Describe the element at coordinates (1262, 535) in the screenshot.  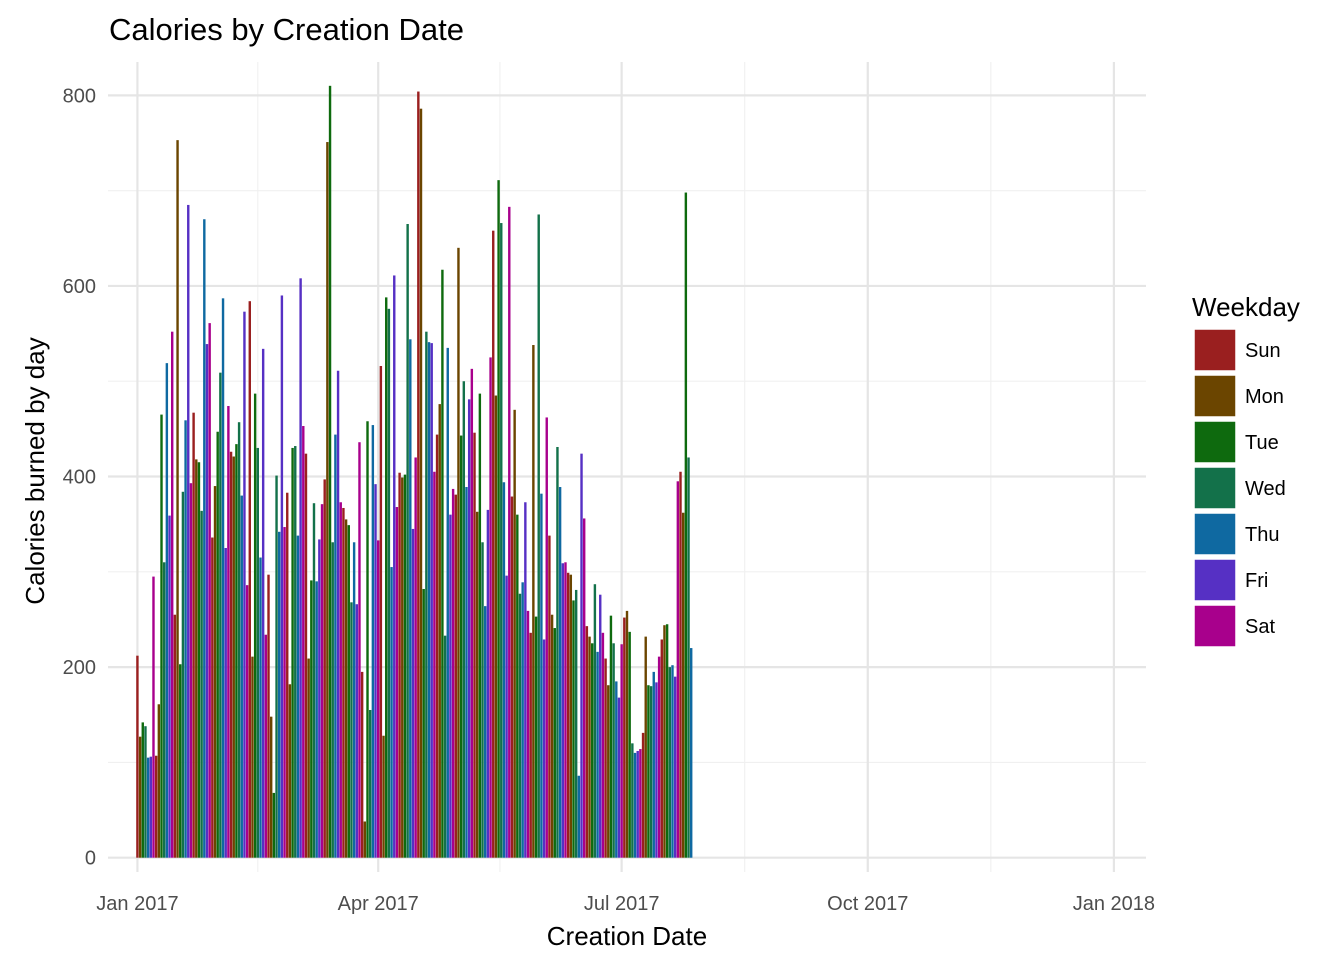
I see `legend-label-thu: Thu` at that location.